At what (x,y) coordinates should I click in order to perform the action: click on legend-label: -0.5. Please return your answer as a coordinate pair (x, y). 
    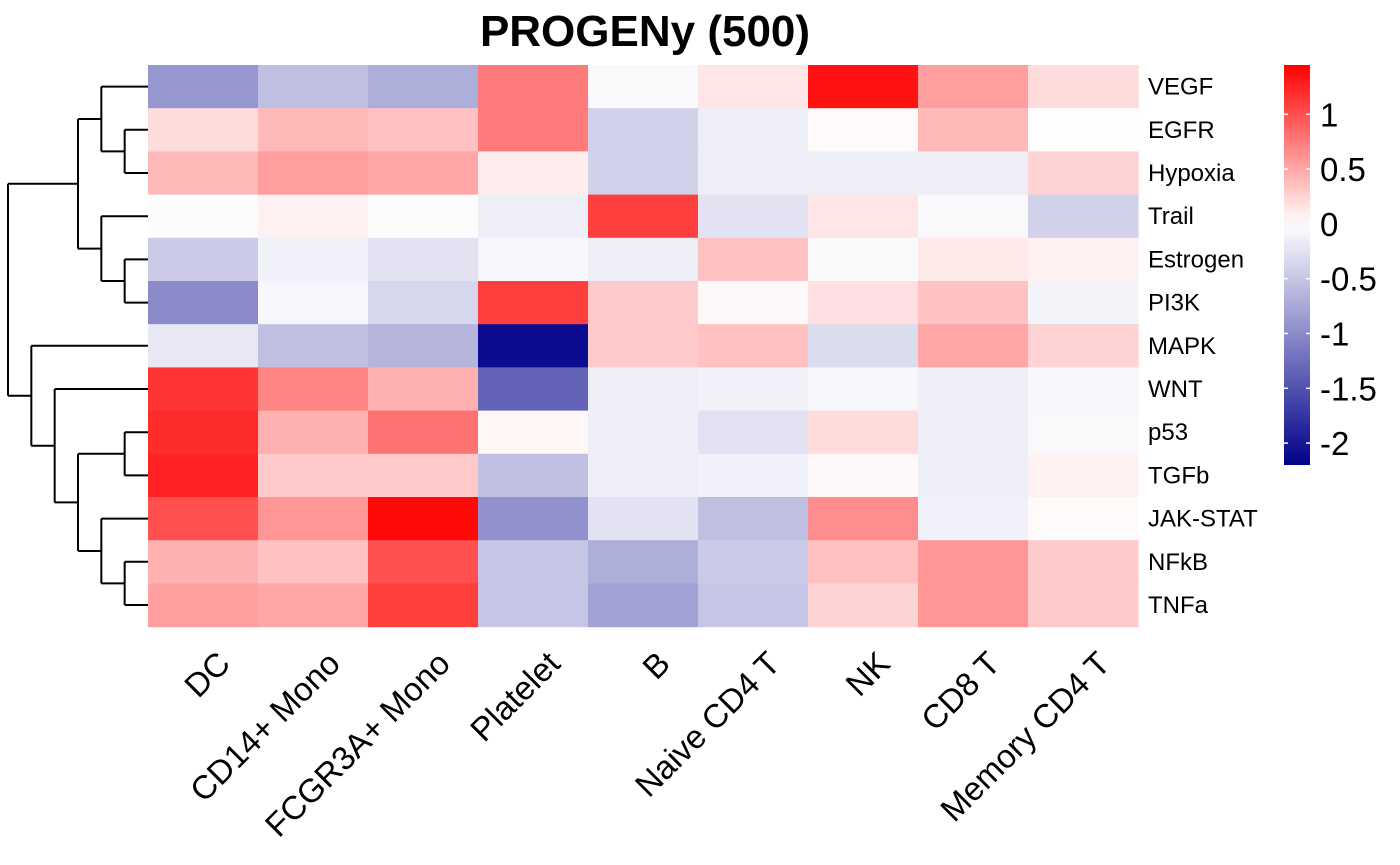
    Looking at the image, I should click on (1348, 279).